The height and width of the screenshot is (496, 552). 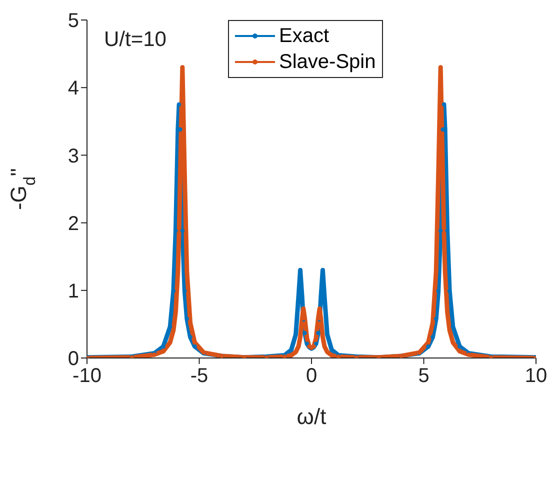 I want to click on y-tick-label: 2, so click(x=73, y=223).